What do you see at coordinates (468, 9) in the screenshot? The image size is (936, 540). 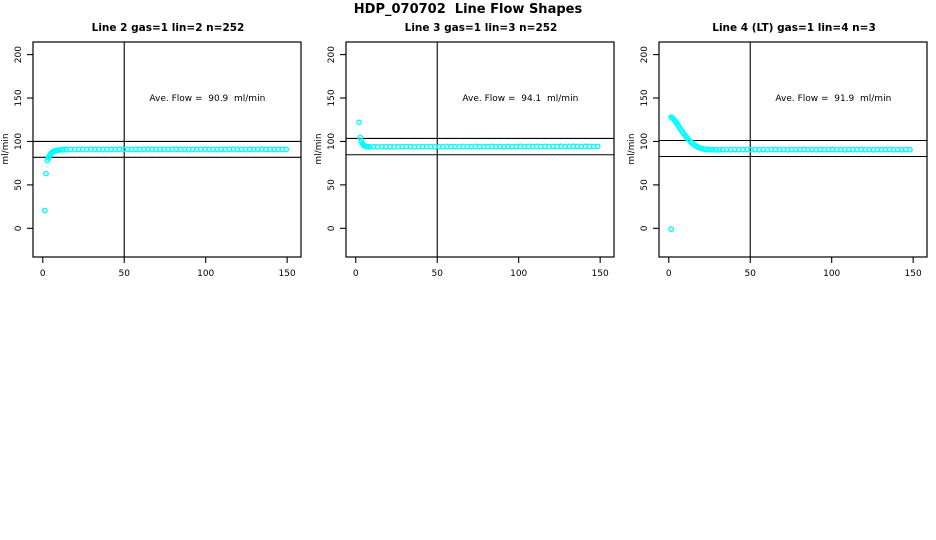 I see `main-title: HDP_070702 Line Flow Shapes` at bounding box center [468, 9].